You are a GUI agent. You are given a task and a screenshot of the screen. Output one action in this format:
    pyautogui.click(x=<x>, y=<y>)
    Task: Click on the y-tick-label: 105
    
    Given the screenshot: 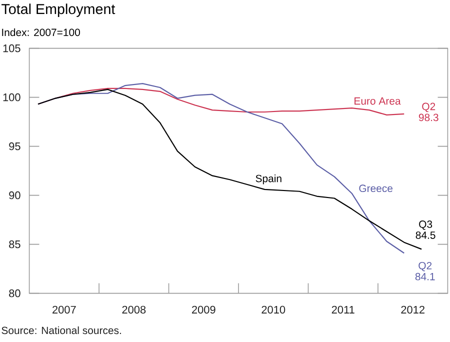 What is the action you would take?
    pyautogui.click(x=11, y=48)
    